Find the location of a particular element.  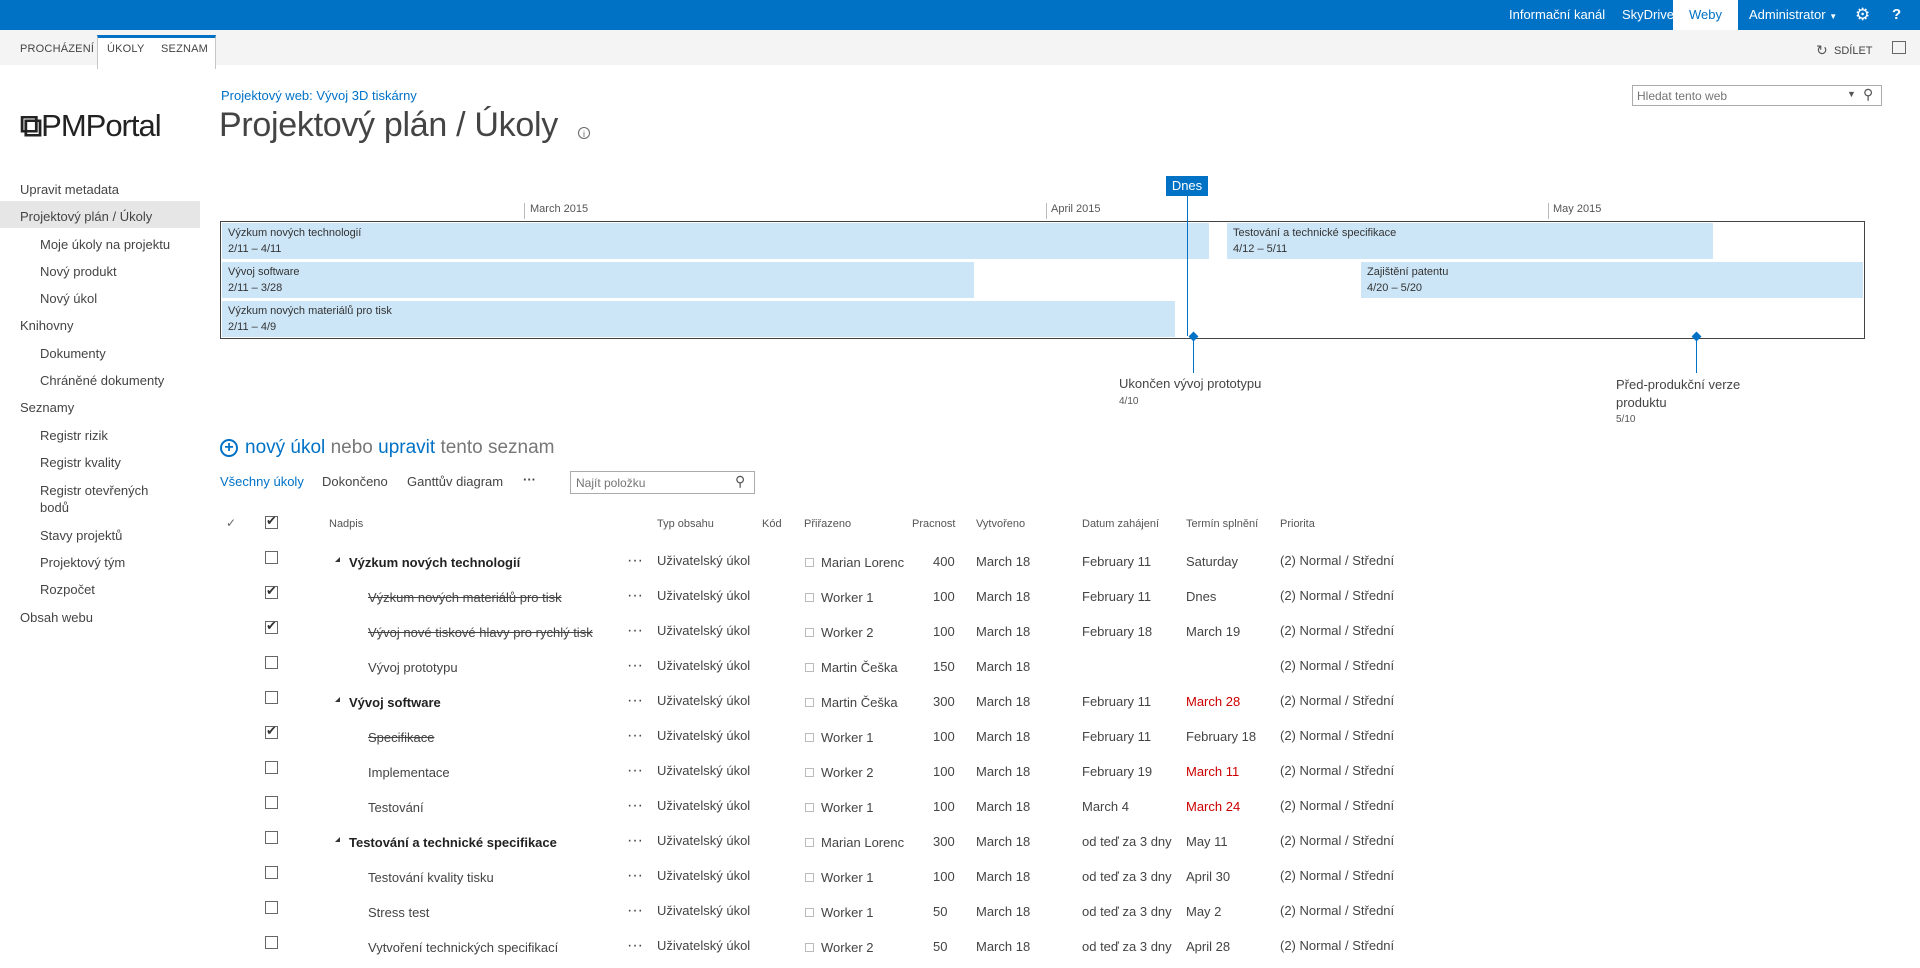

more-views-button: ··· is located at coordinates (529, 479).